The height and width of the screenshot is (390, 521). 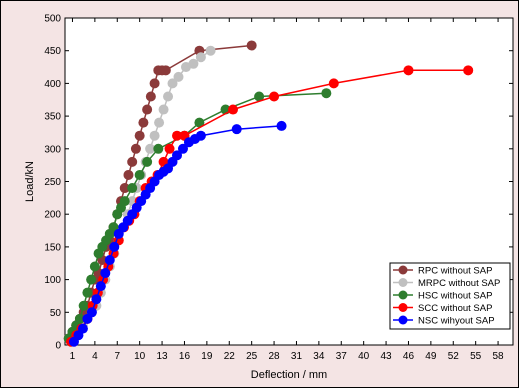 What do you see at coordinates (52, 84) in the screenshot?
I see `y-tick-label: 400` at bounding box center [52, 84].